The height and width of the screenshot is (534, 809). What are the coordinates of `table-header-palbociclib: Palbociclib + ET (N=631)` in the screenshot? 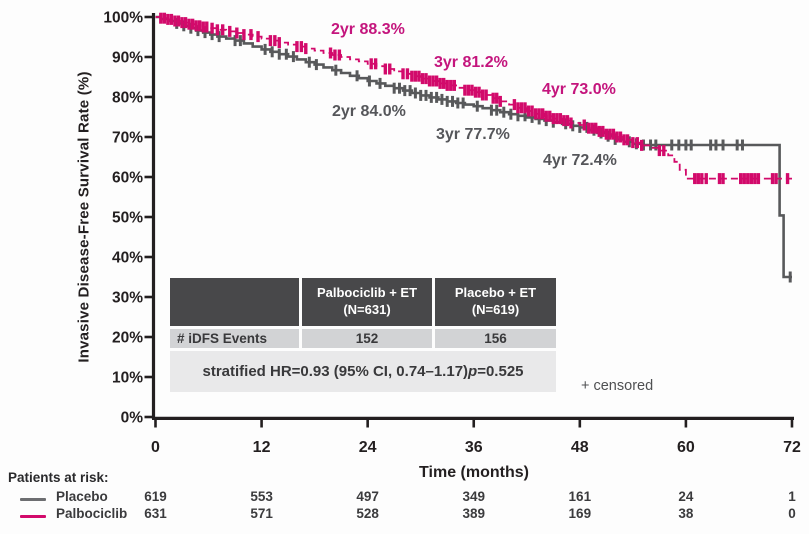 It's located at (367, 302).